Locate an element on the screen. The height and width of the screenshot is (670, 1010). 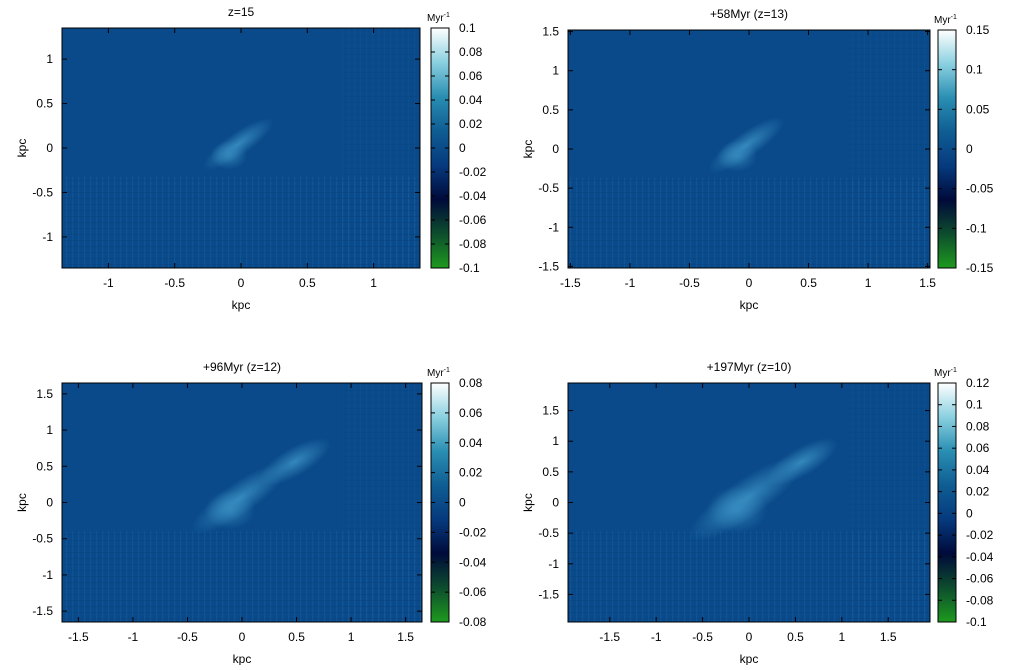
colorbar-tick-label: -0.05 is located at coordinates (980, 189).